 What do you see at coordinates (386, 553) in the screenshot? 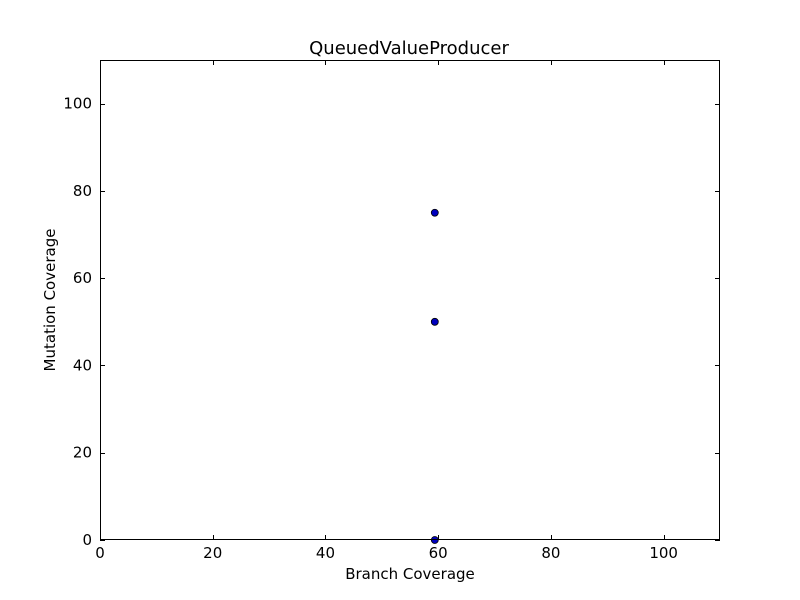
I see `x-tick-labels: 0 20 40 60 80 100` at bounding box center [386, 553].